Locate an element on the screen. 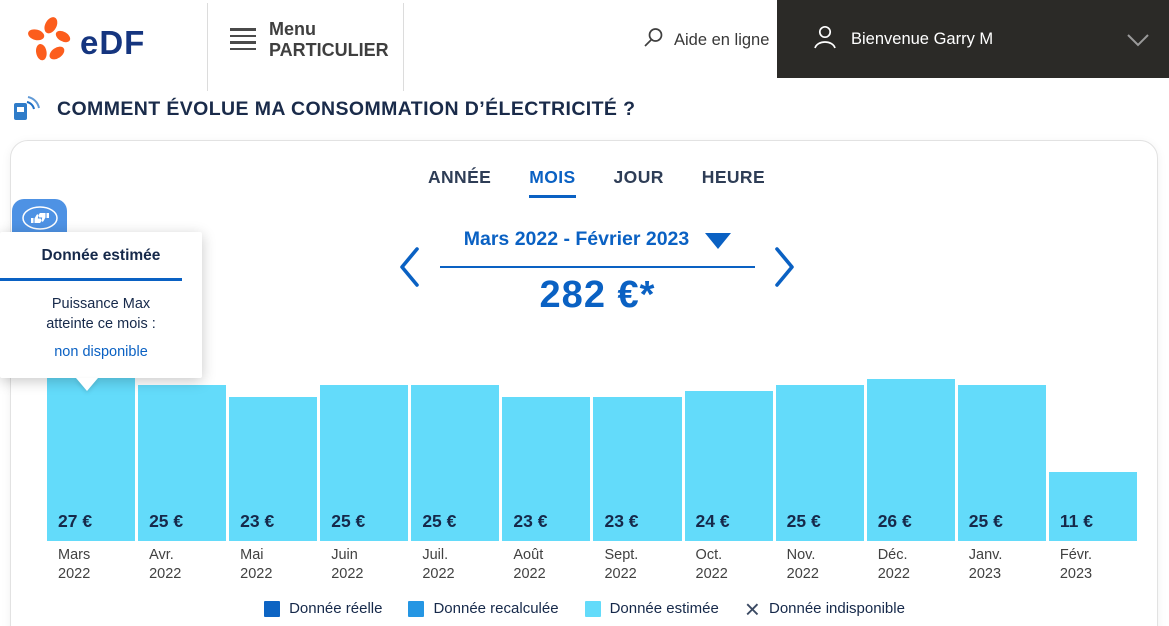 This screenshot has width=1169, height=626. legend-item-donn-e-indisponible: × Donnée indisponible is located at coordinates (824, 608).